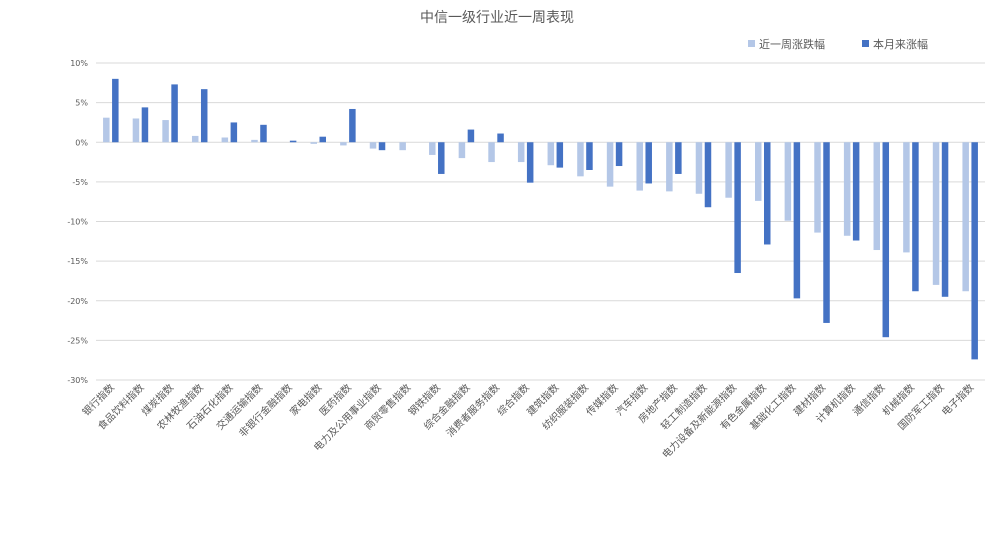 This screenshot has height=560, width=1005. I want to click on y-tick-label: -20%, so click(77, 301).